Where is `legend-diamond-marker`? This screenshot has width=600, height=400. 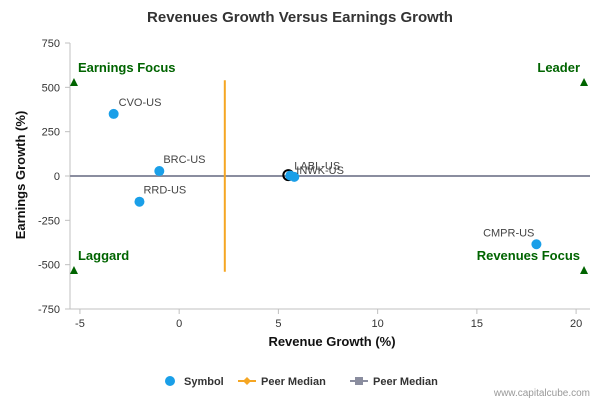 legend-diamond-marker is located at coordinates (247, 381).